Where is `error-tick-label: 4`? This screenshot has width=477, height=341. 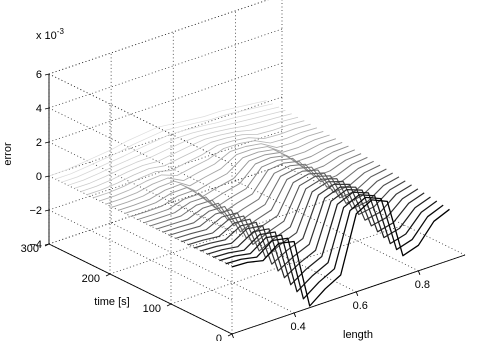
error-tick-label: 4 is located at coordinates (39, 109).